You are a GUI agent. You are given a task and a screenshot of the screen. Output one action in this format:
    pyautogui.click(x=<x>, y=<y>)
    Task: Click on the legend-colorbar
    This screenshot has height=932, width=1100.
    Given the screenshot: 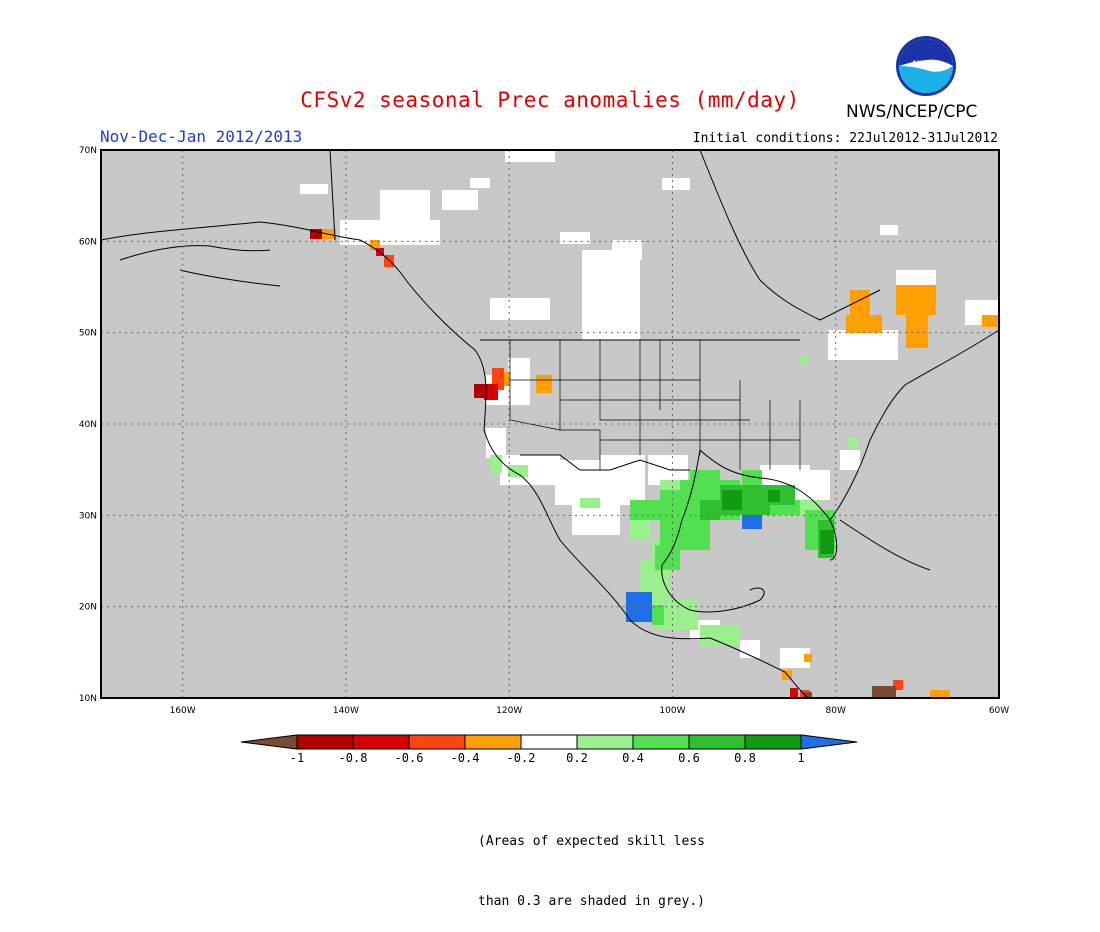 What is the action you would take?
    pyautogui.click(x=549, y=742)
    